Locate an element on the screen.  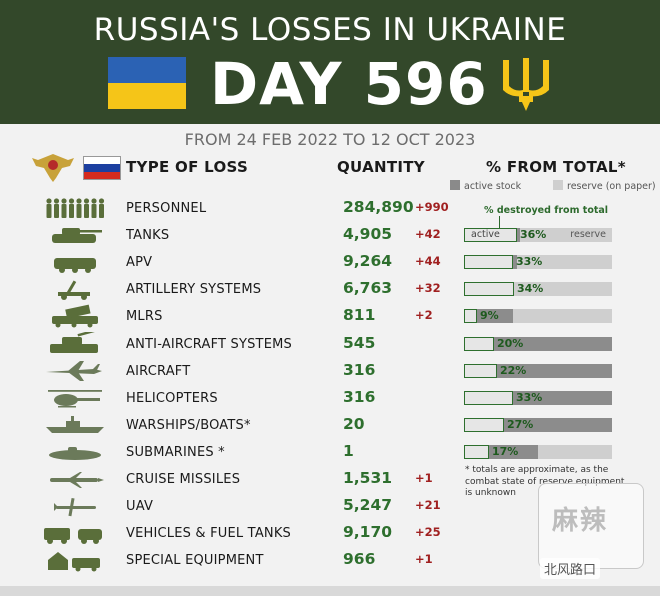
row-label: ARTILLERY SYSTEMS is located at coordinates (194, 290).